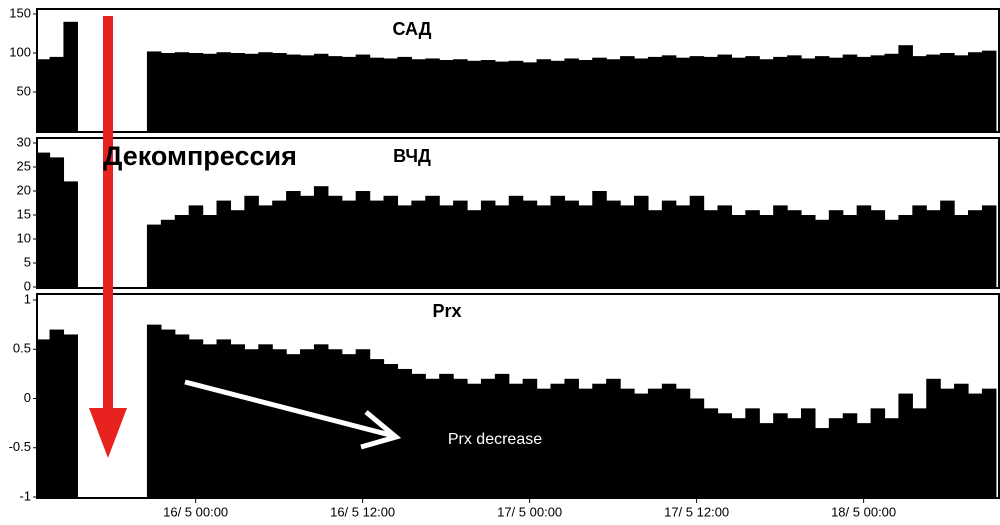 Image resolution: width=1000 pixels, height=525 pixels. I want to click on annotation: Декомпрессия, so click(200, 156).